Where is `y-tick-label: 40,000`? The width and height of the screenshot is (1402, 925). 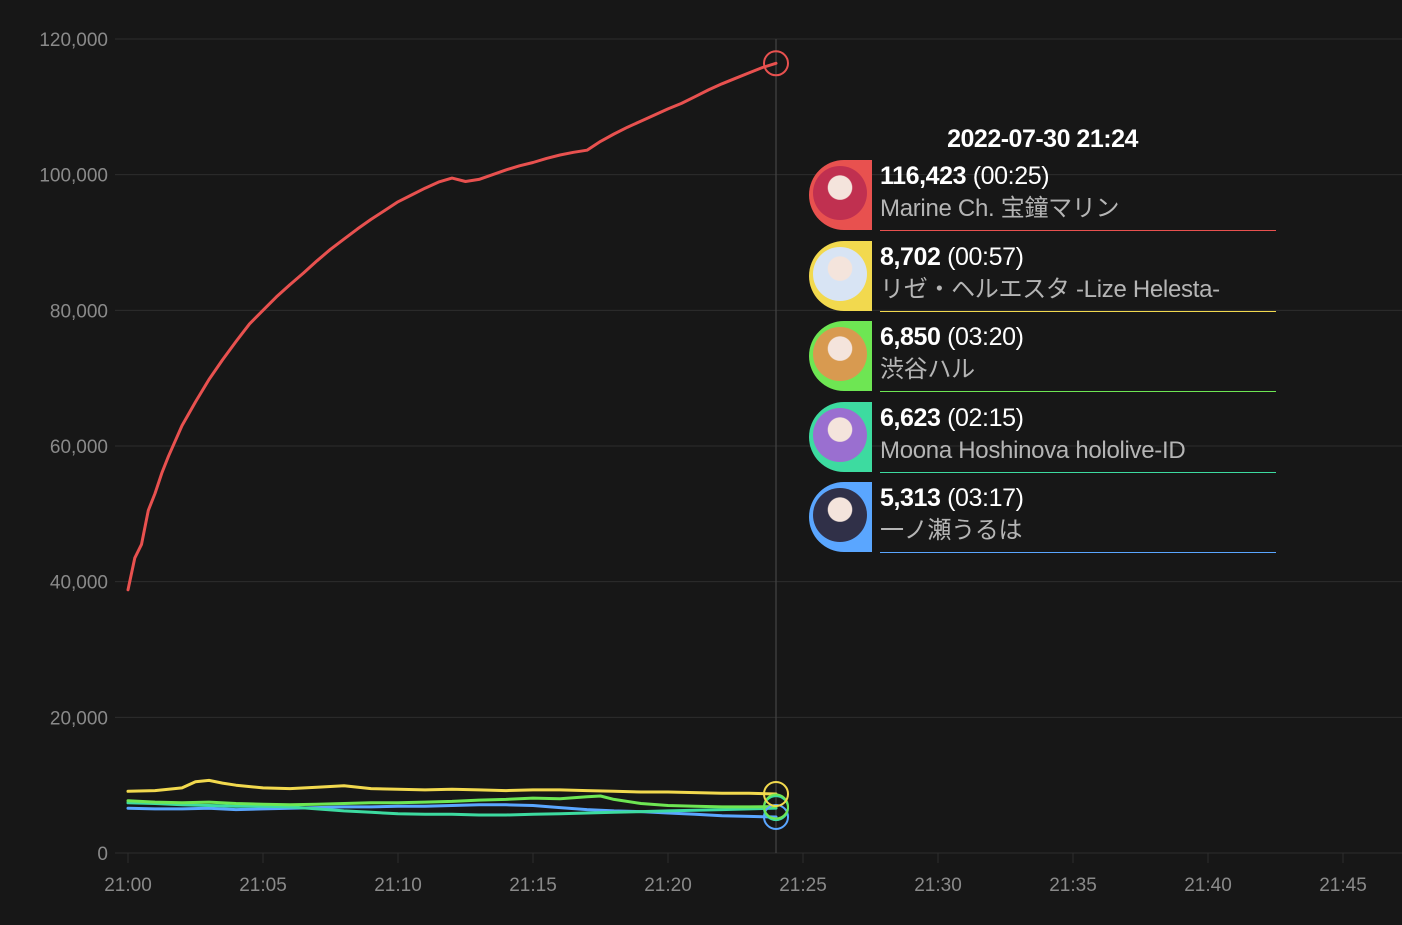 y-tick-label: 40,000 is located at coordinates (79, 583).